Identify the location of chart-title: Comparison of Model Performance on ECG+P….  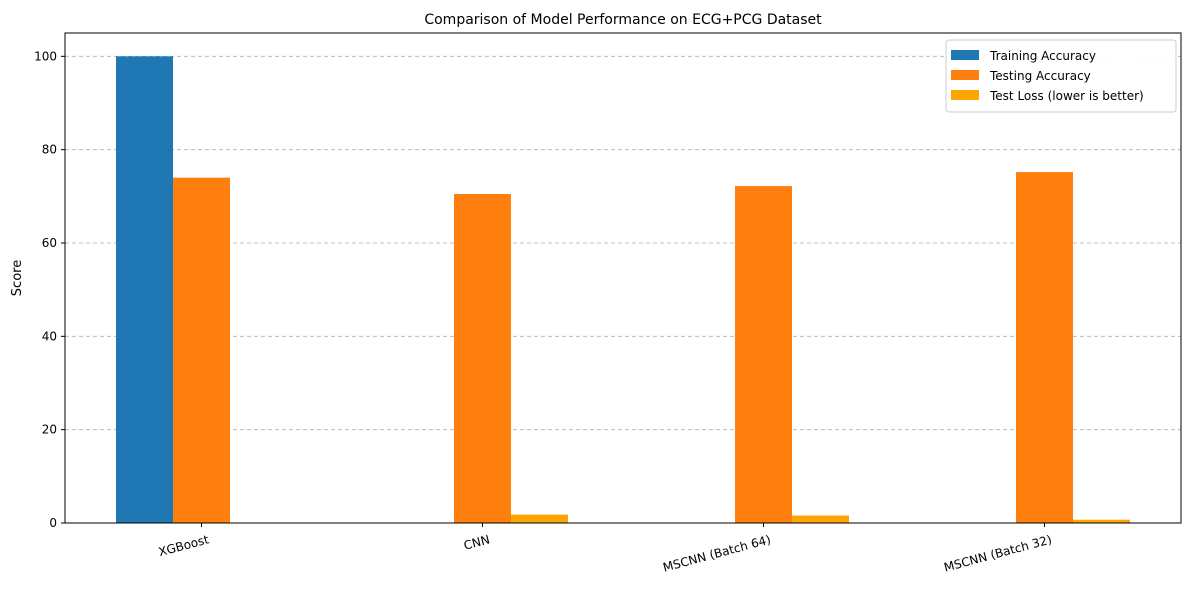
(623, 20).